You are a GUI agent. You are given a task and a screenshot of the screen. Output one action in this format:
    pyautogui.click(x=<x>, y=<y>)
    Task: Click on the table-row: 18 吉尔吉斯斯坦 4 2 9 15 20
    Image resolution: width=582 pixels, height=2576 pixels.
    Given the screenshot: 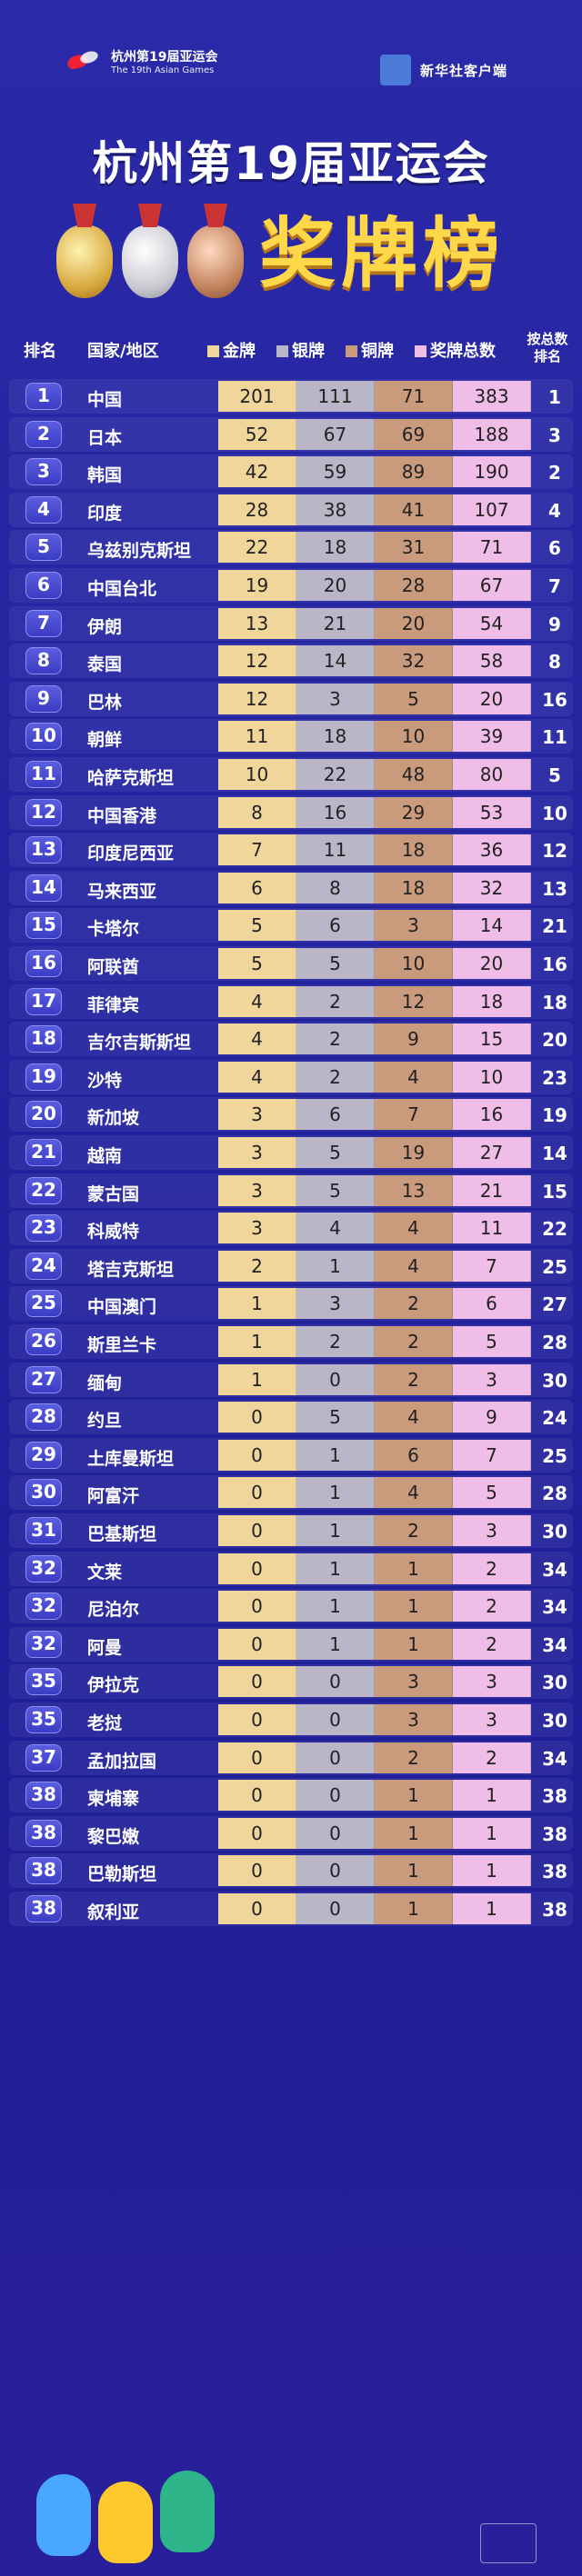 What is the action you would take?
    pyautogui.click(x=291, y=1039)
    